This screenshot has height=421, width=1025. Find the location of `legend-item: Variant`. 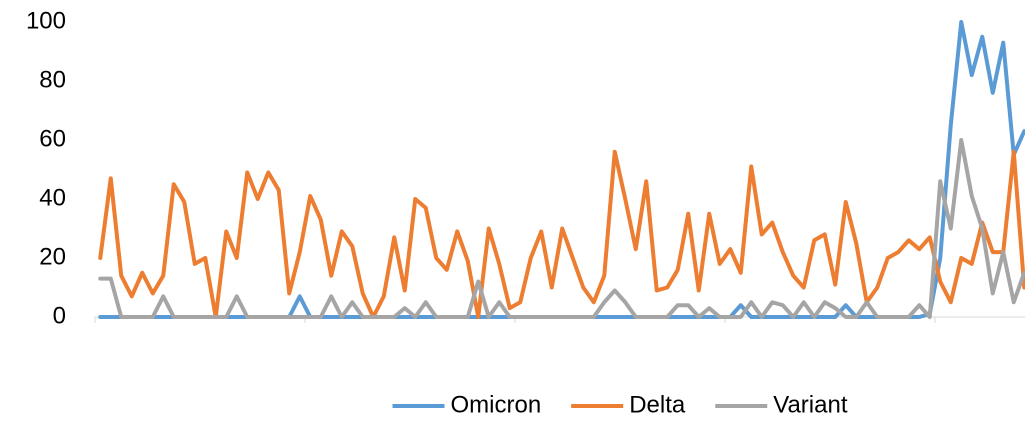

legend-item: Variant is located at coordinates (781, 404).